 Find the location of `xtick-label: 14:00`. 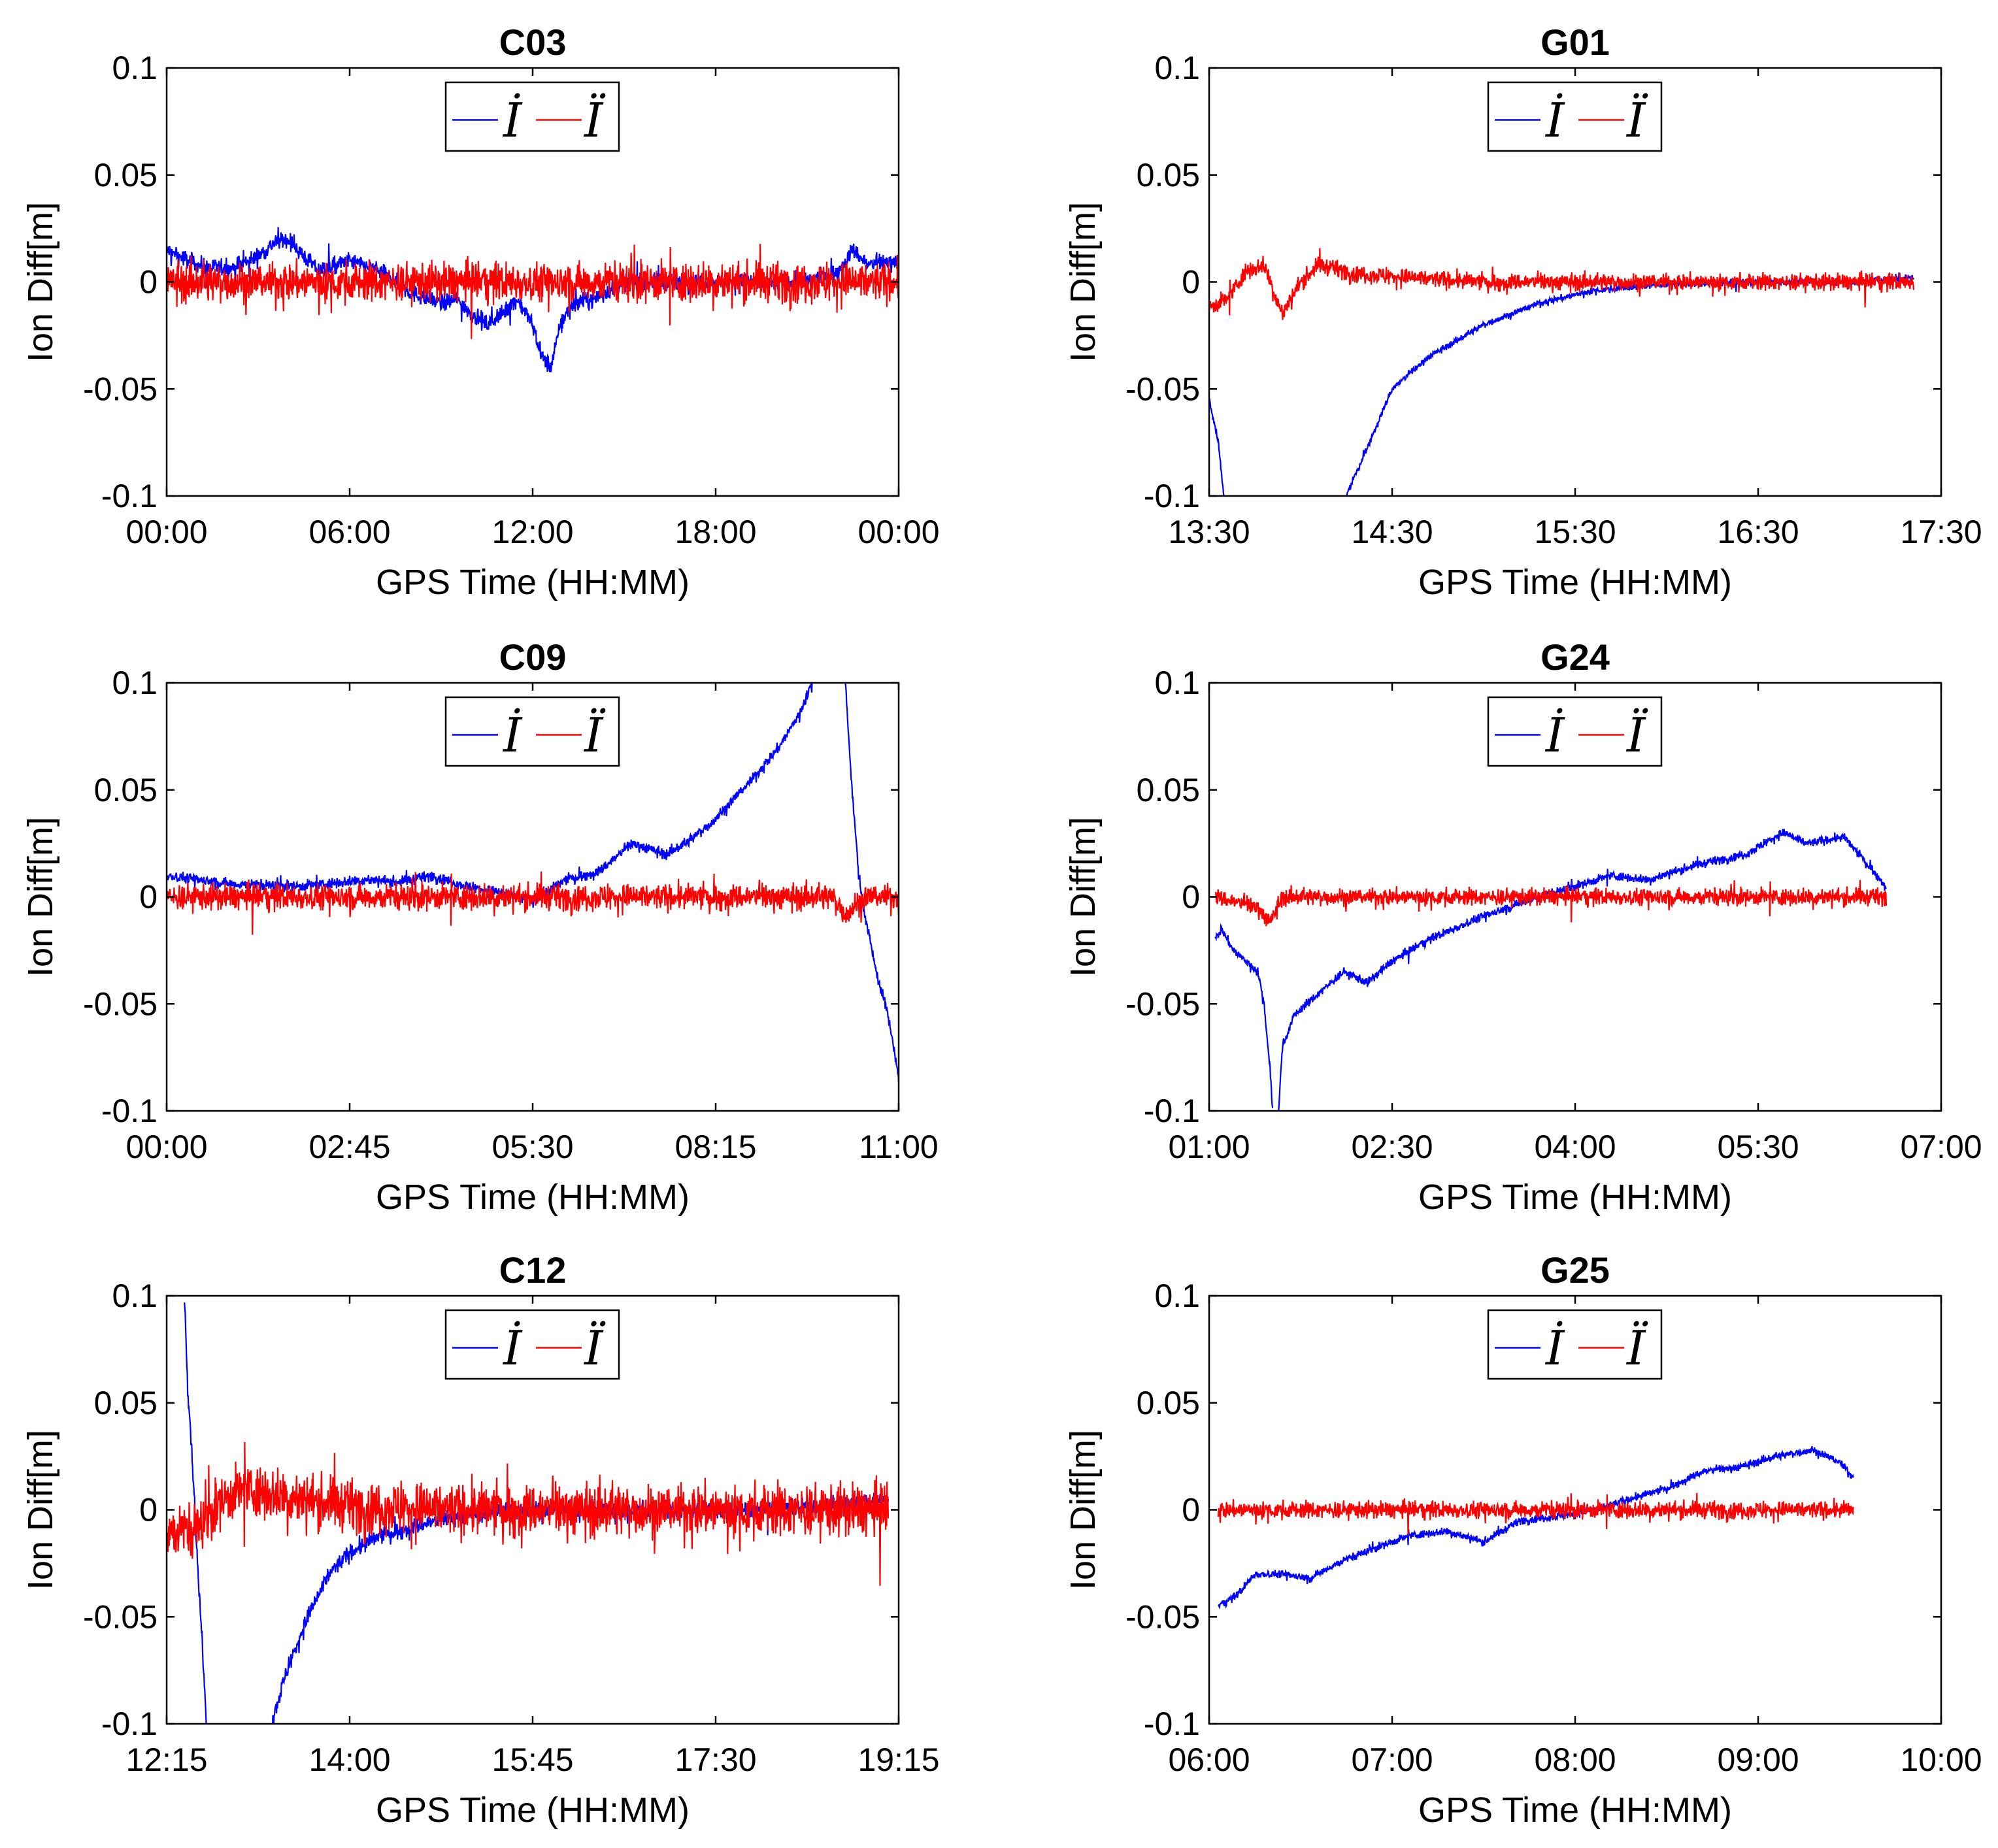

xtick-label: 14:00 is located at coordinates (349, 1760).